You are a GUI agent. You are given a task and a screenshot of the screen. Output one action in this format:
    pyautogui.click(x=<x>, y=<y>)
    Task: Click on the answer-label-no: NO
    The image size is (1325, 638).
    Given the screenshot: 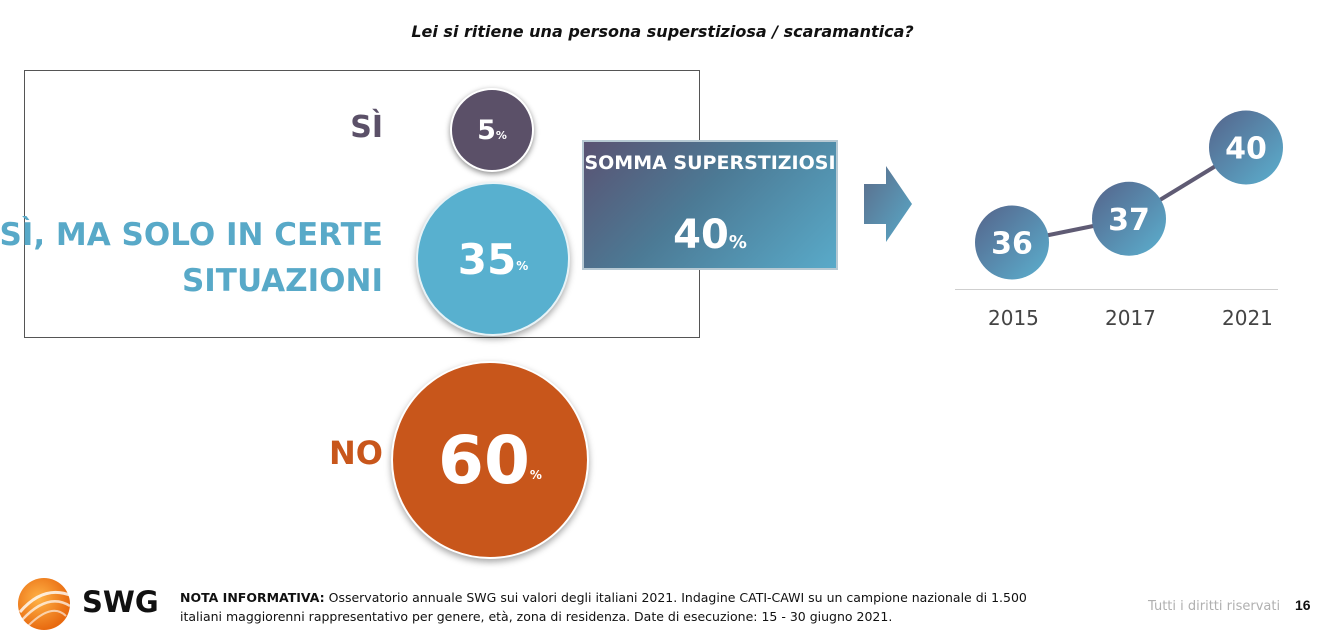 What is the action you would take?
    pyautogui.click(x=356, y=453)
    